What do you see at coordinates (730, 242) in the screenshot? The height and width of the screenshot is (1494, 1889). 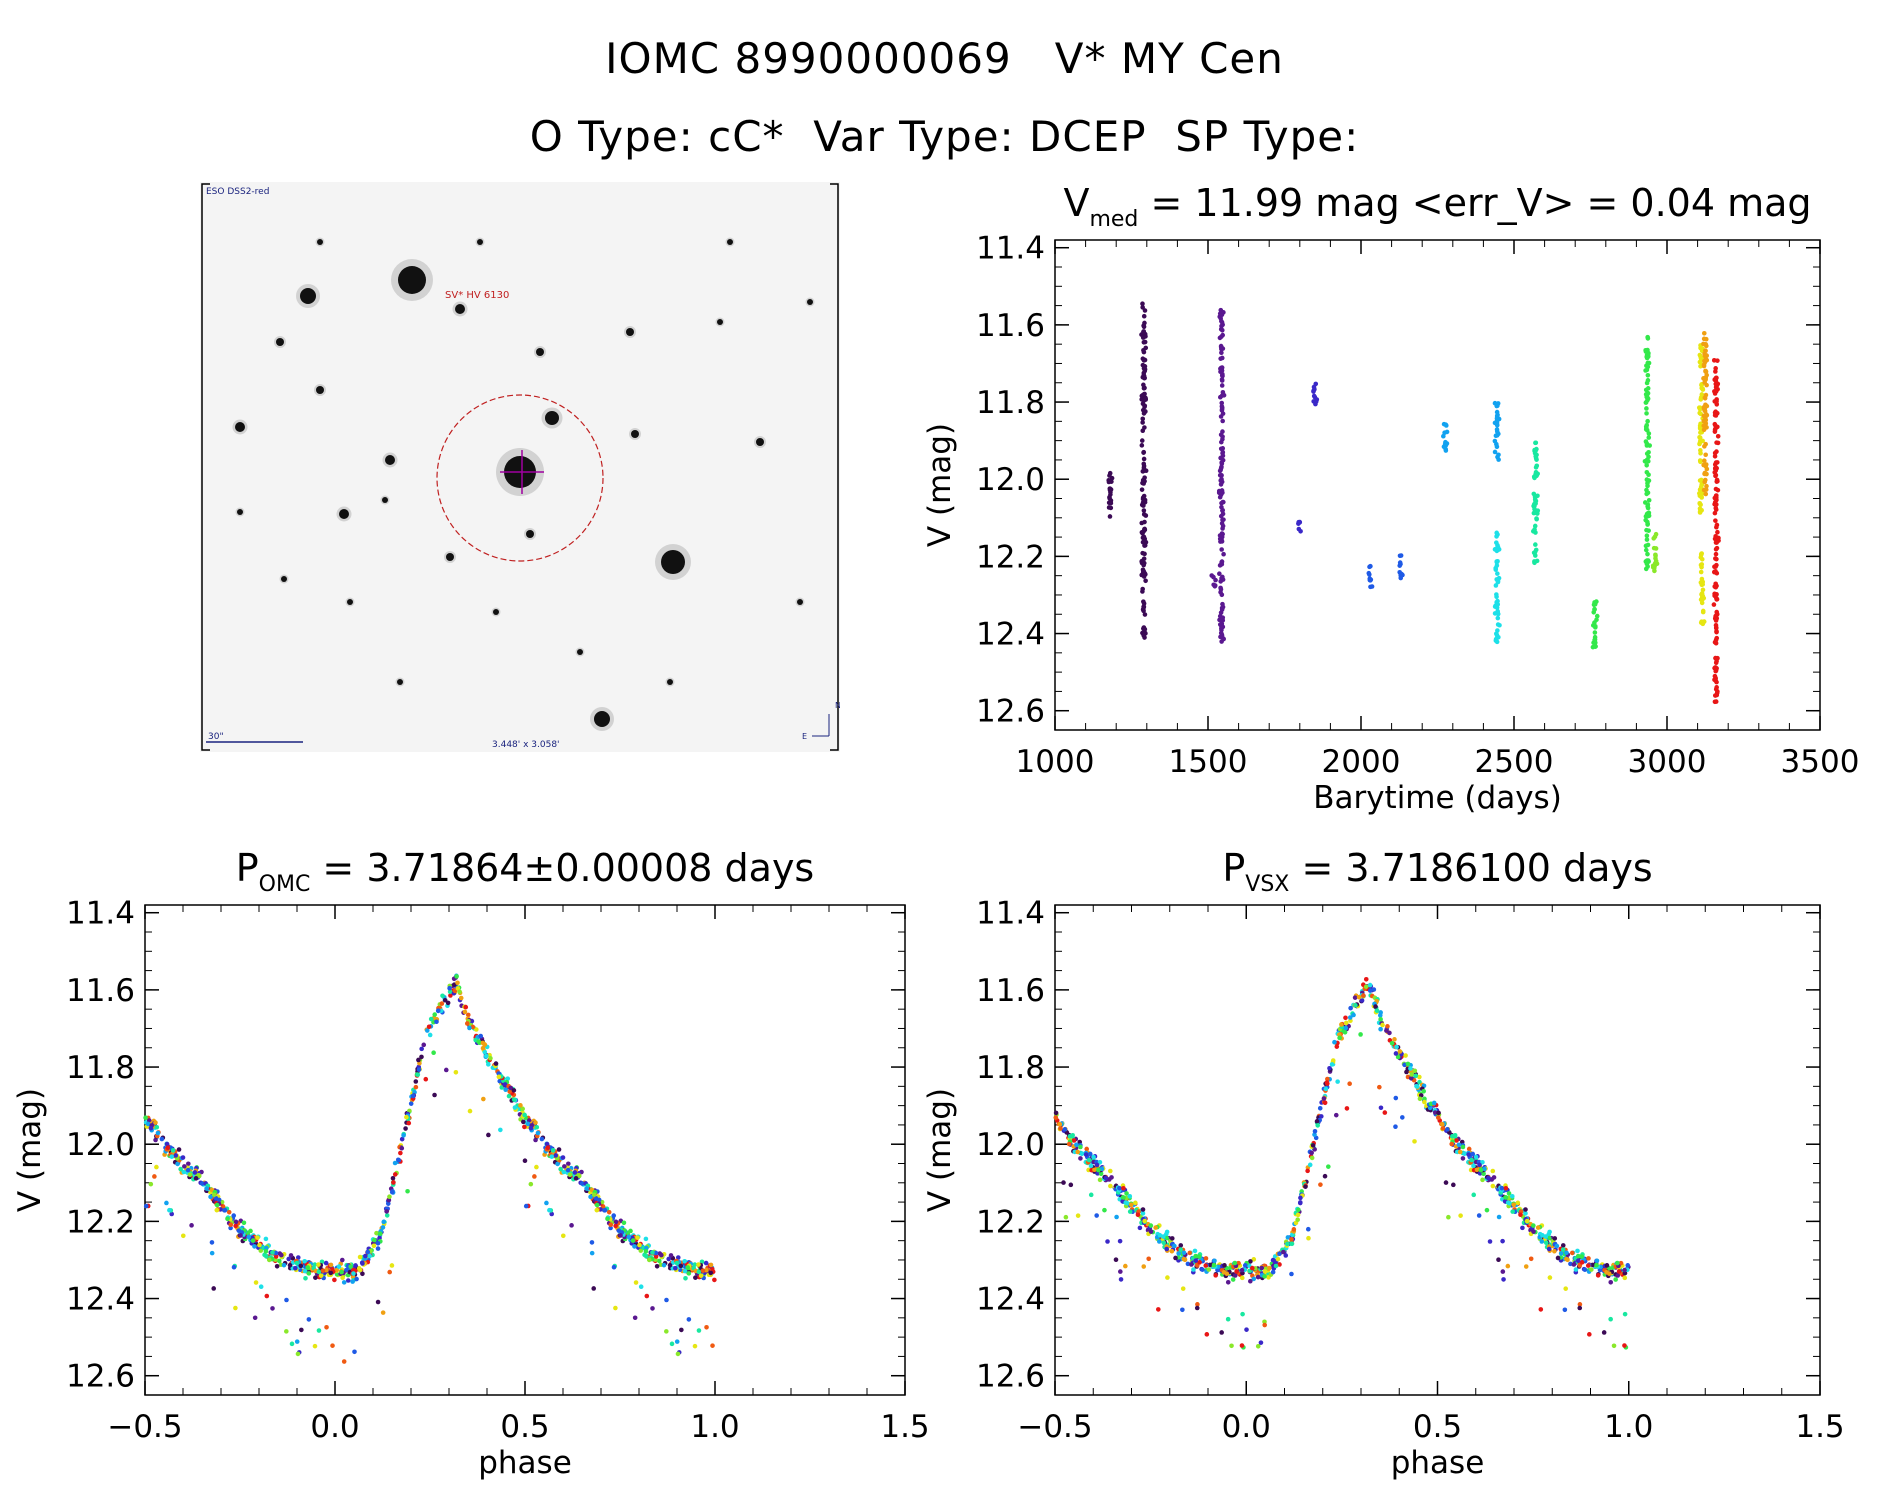 I see `star` at bounding box center [730, 242].